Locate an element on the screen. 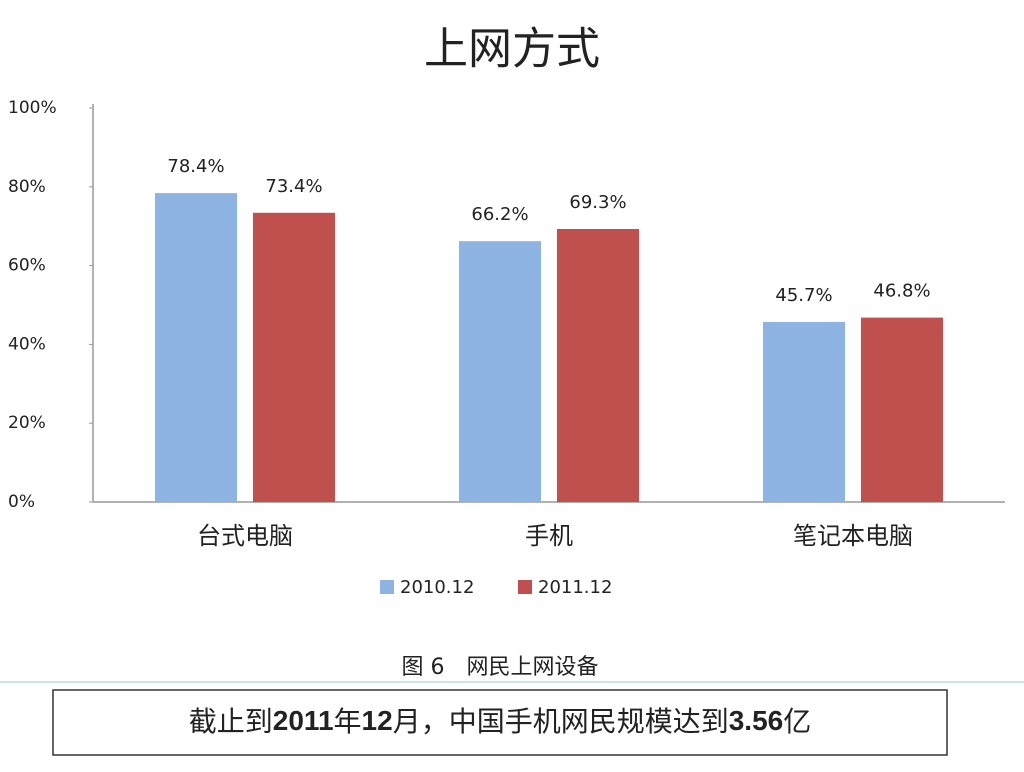  y-tick-label: 0% is located at coordinates (21, 502).